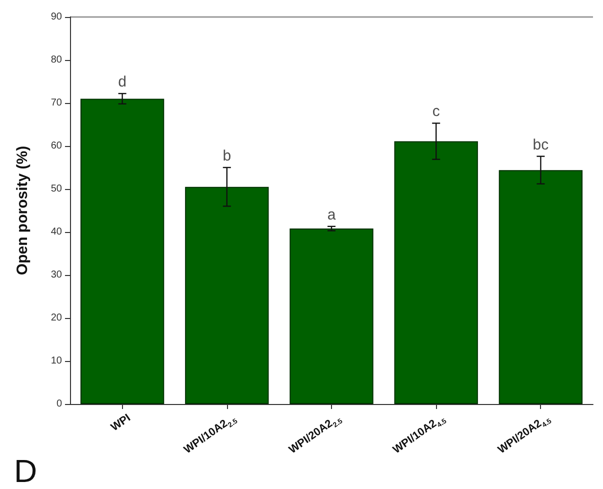 The width and height of the screenshot is (603, 489). What do you see at coordinates (59, 404) in the screenshot?
I see `y-tick-label: 0` at bounding box center [59, 404].